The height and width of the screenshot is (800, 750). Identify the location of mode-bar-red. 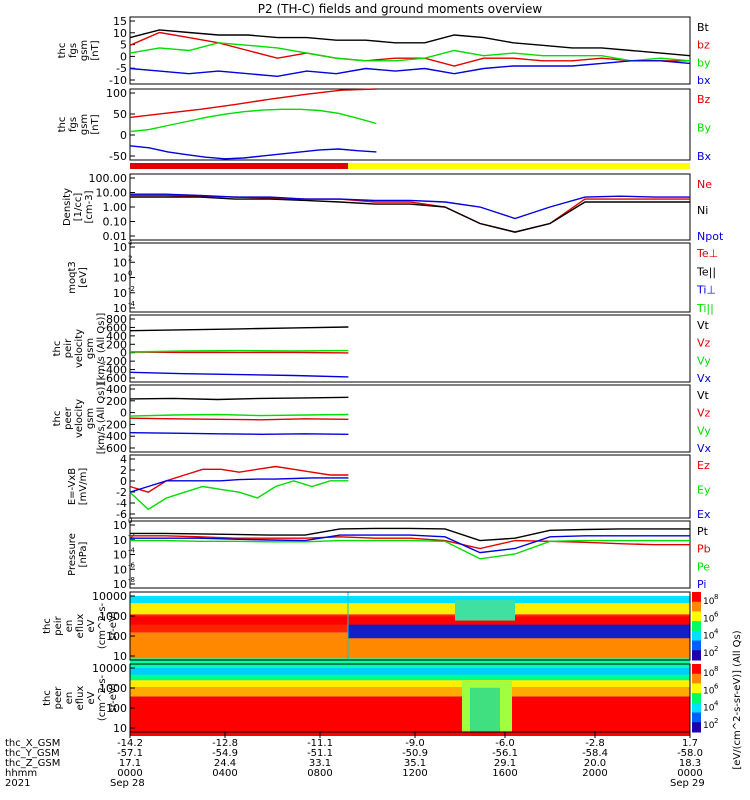
(239, 166).